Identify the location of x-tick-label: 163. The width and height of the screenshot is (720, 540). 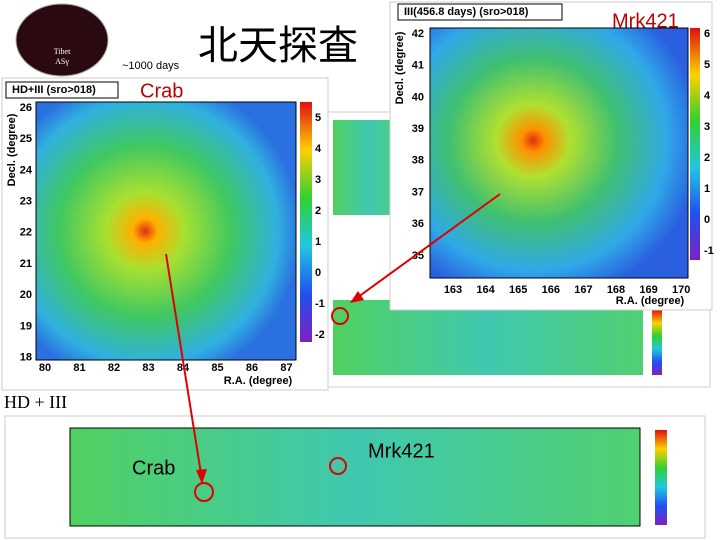
(453, 290).